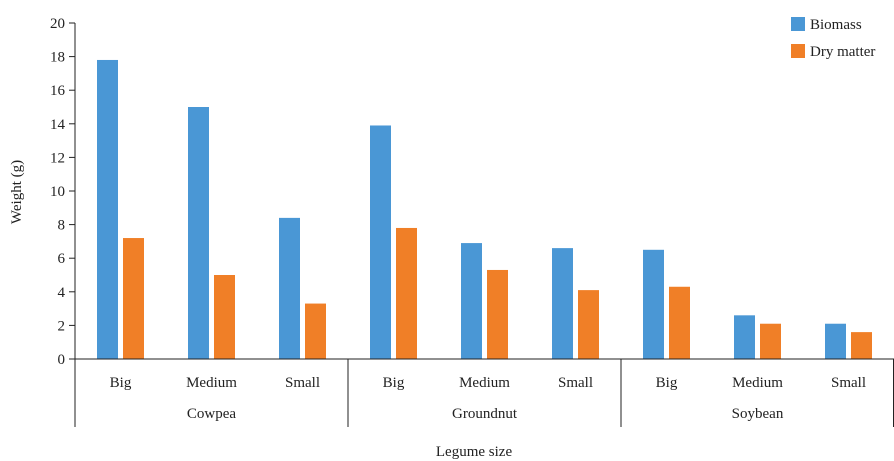 This screenshot has width=894, height=461. What do you see at coordinates (679, 322) in the screenshot?
I see `bar-dry-matter: Soybean Big - Dry matter: 4.3` at bounding box center [679, 322].